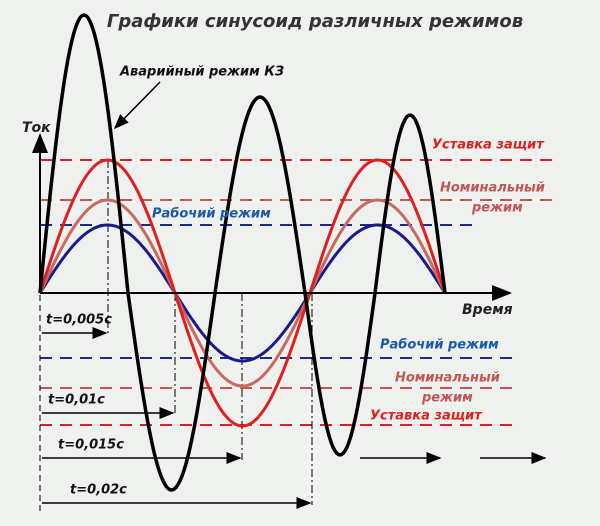  Describe the element at coordinates (315, 21) in the screenshot. I see `title: Графики синусоид различных режимов` at that location.